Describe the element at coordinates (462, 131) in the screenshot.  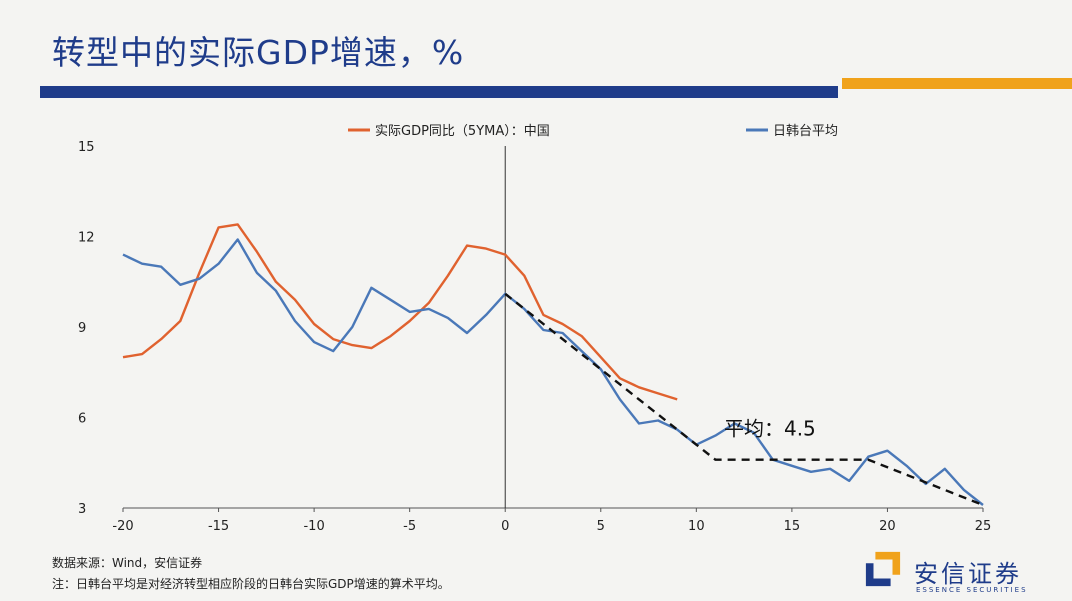
I see `legend-label-1: 实际GDP同比（5YMA）：中国` at that location.